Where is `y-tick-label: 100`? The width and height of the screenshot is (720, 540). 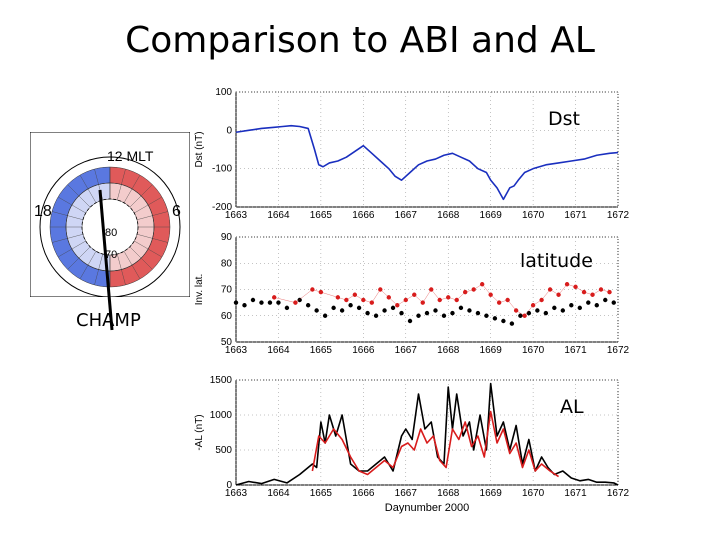 y-tick-label: 100 is located at coordinates (223, 92).